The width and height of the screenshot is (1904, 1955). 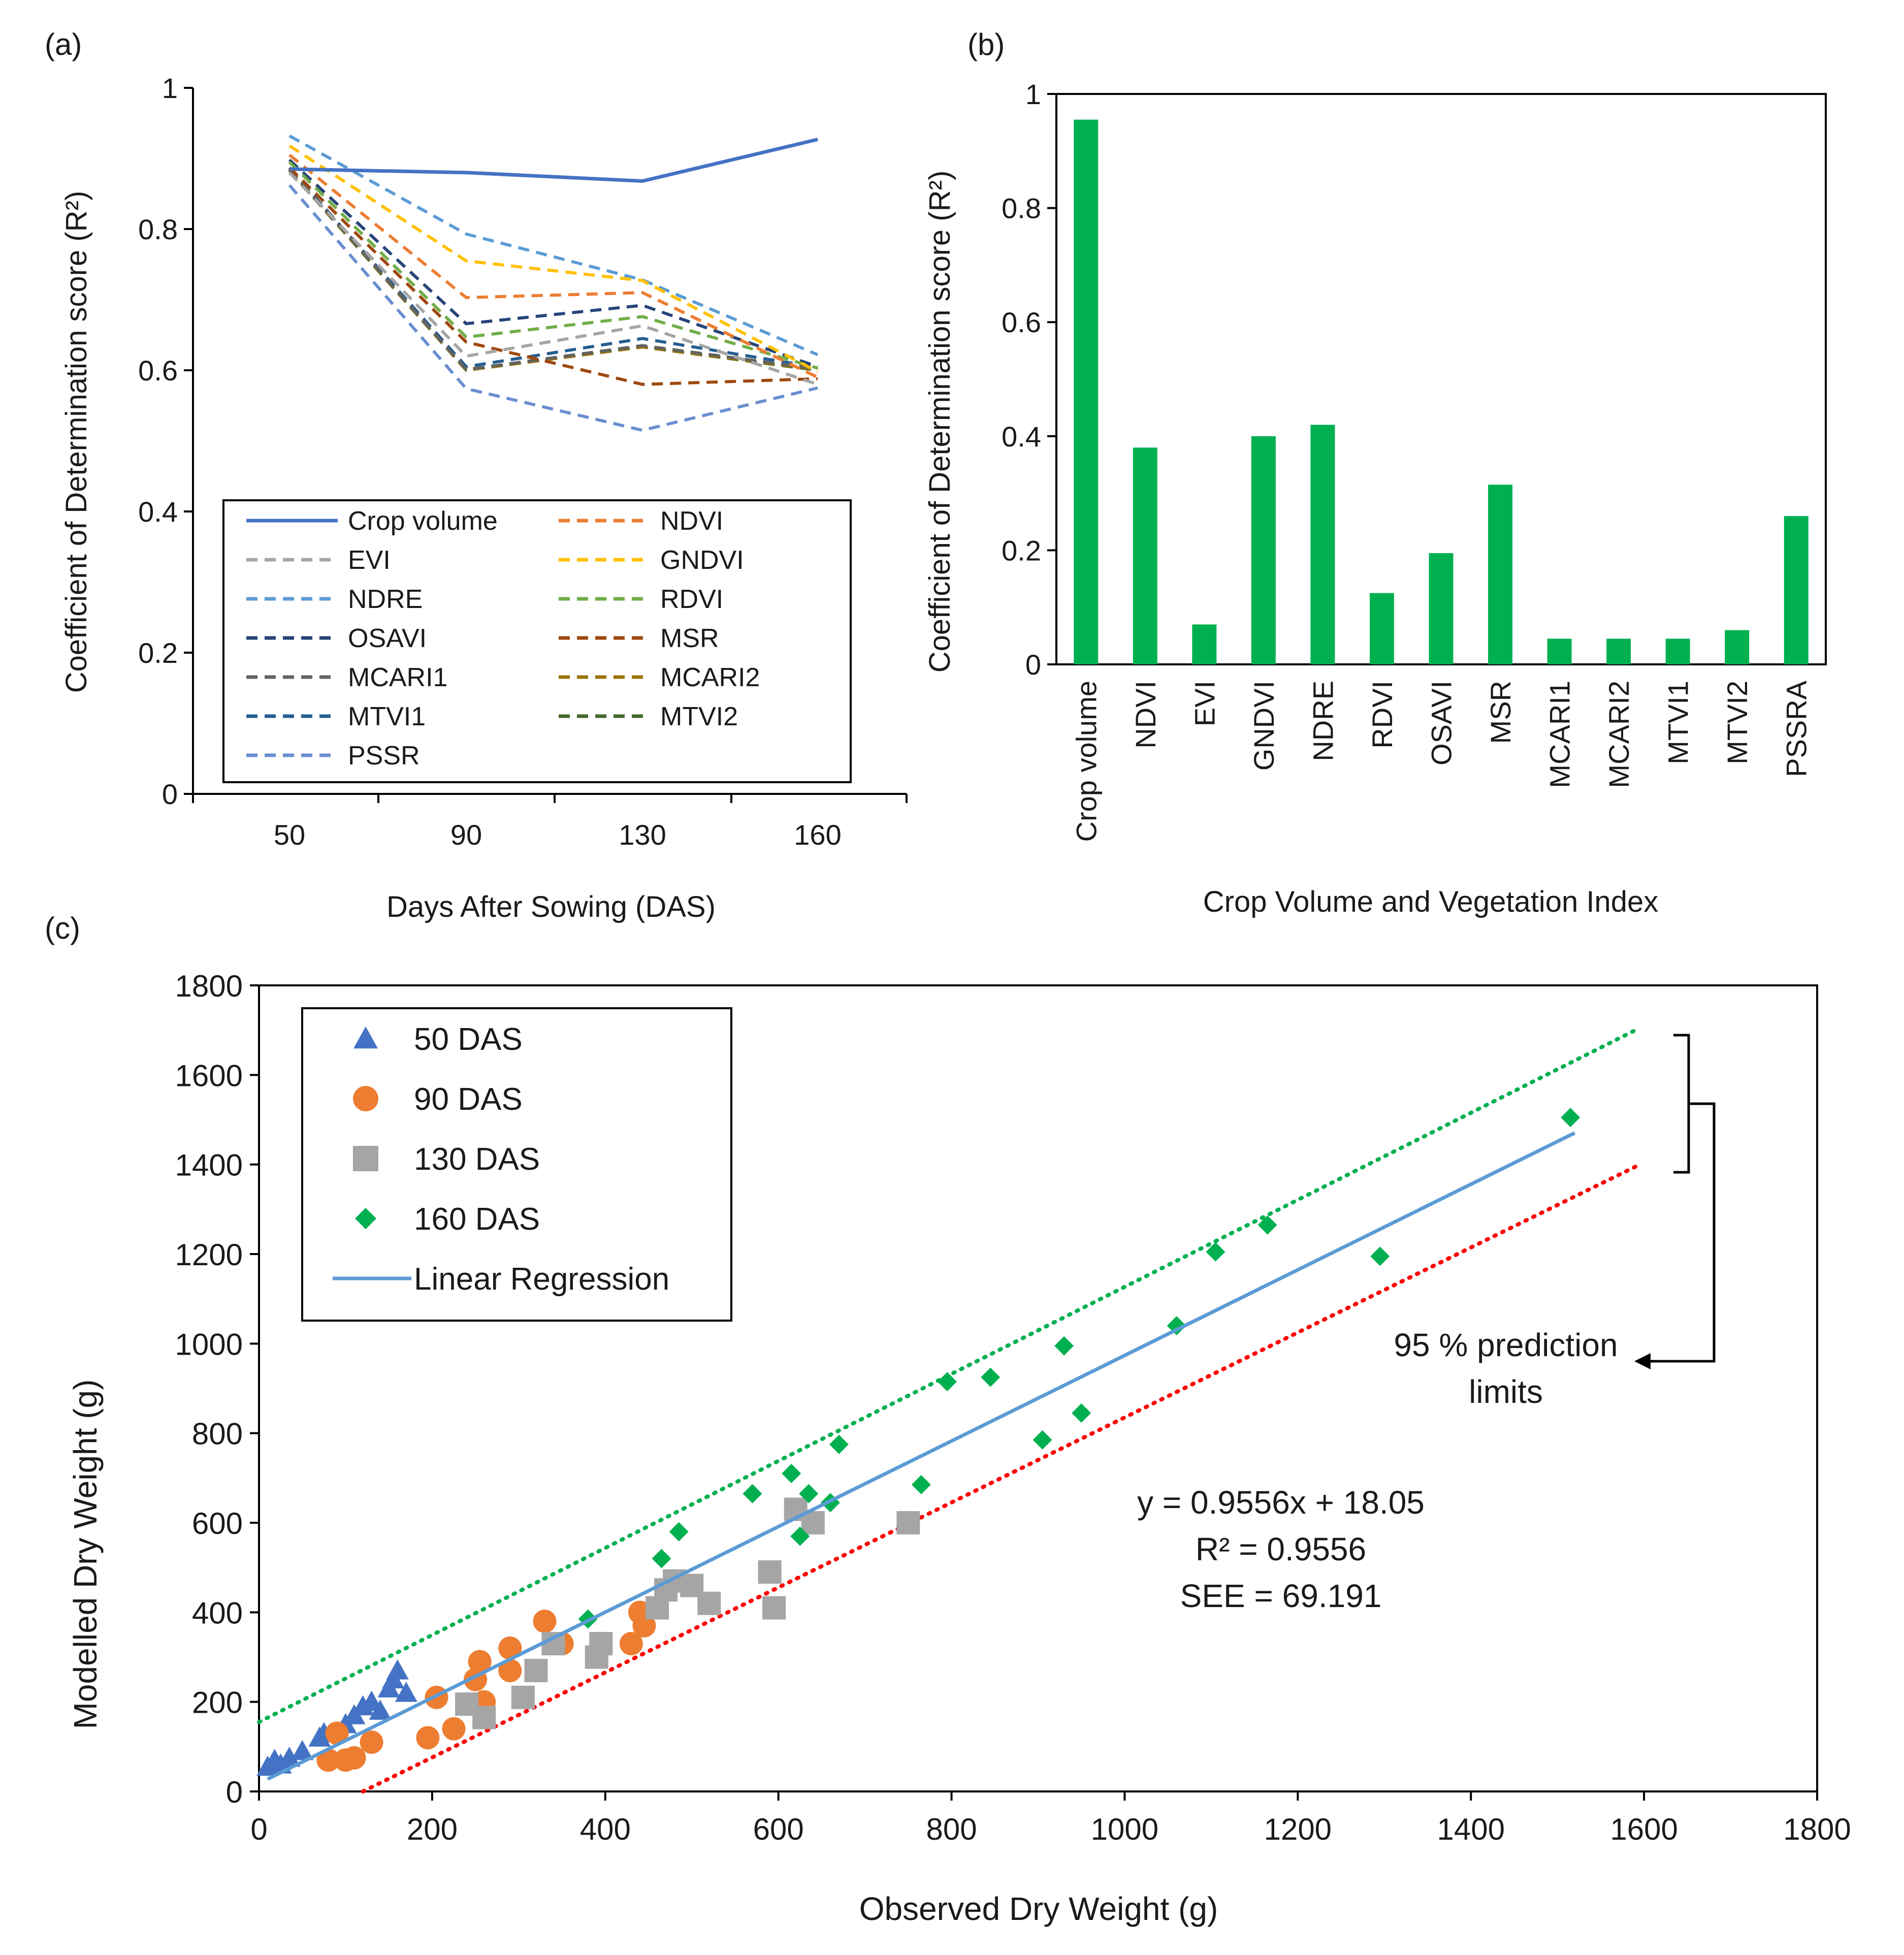 What do you see at coordinates (553, 160) in the screenshot?
I see `series-line-crop-volume` at bounding box center [553, 160].